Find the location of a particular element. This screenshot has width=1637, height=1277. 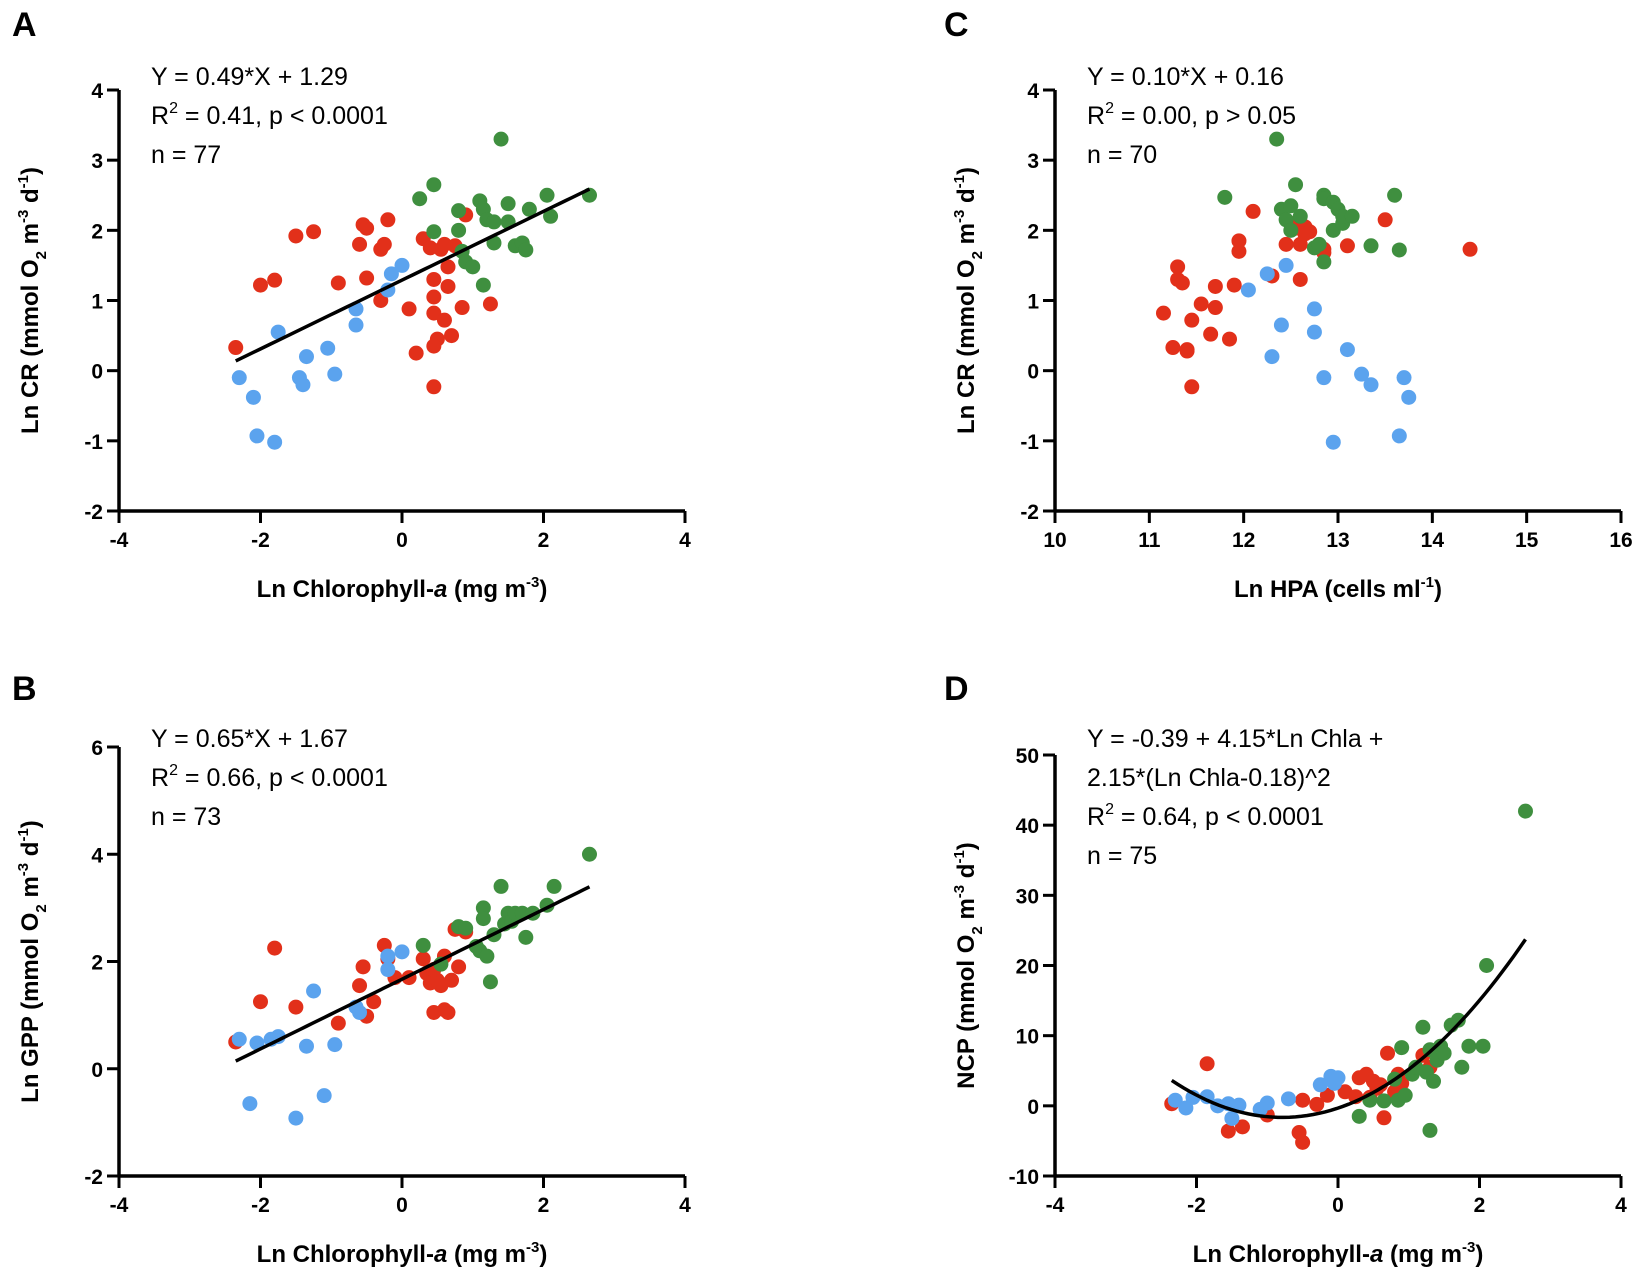

x-tick-label: 16 is located at coordinates (1620, 540).